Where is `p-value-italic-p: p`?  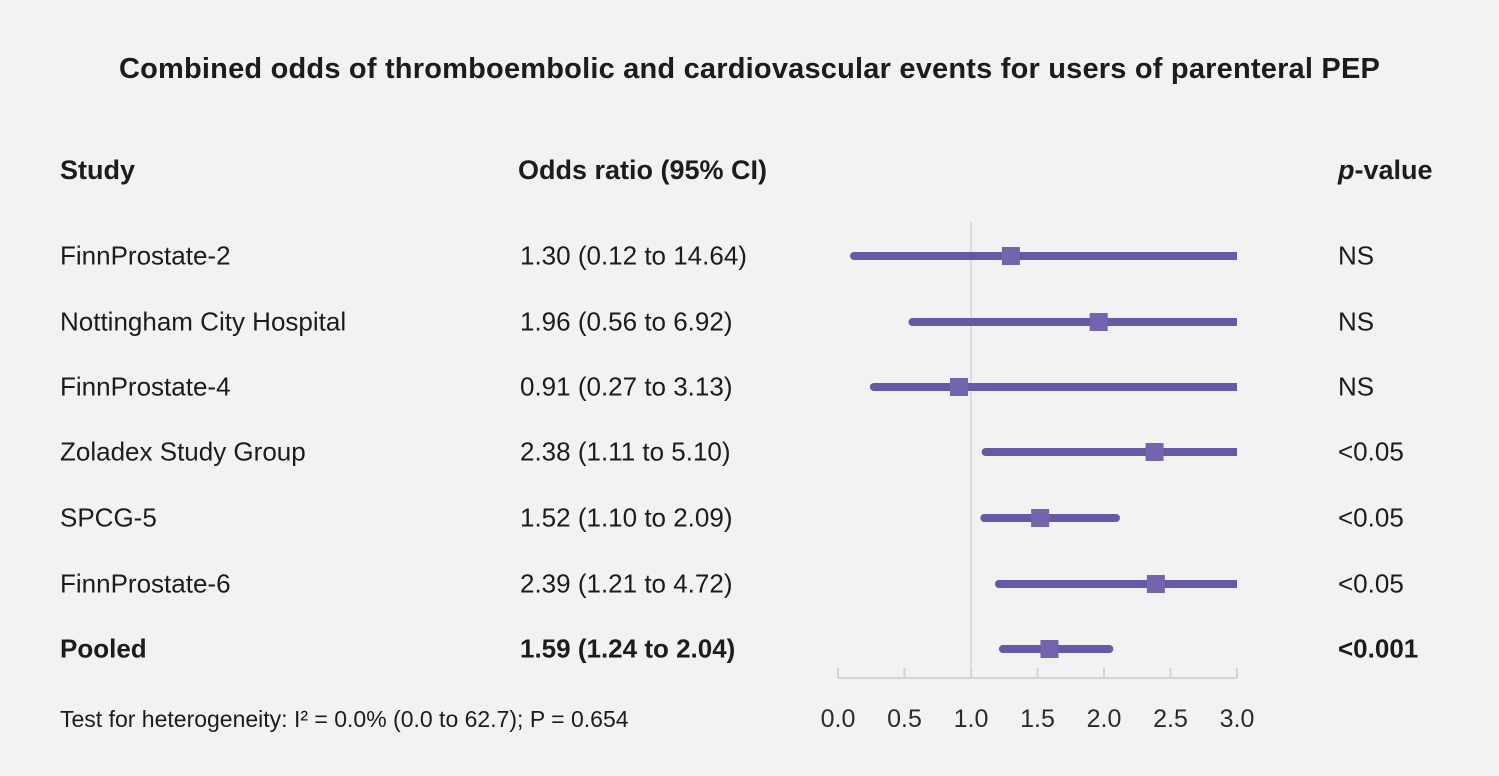
p-value-italic-p: p is located at coordinates (1346, 170).